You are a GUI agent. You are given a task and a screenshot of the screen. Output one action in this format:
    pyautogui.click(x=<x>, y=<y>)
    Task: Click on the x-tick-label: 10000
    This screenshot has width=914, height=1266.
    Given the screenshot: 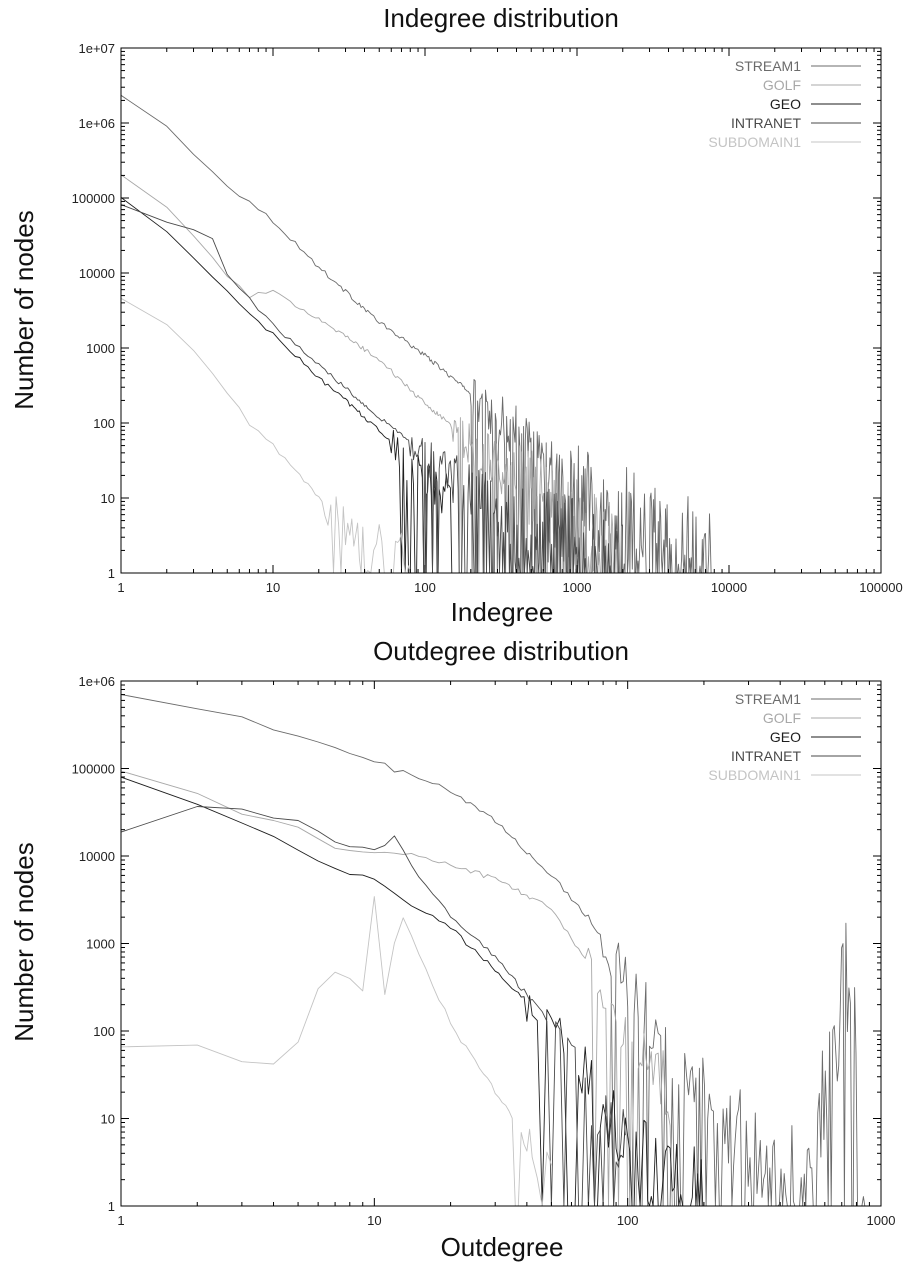 What is the action you would take?
    pyautogui.click(x=729, y=587)
    